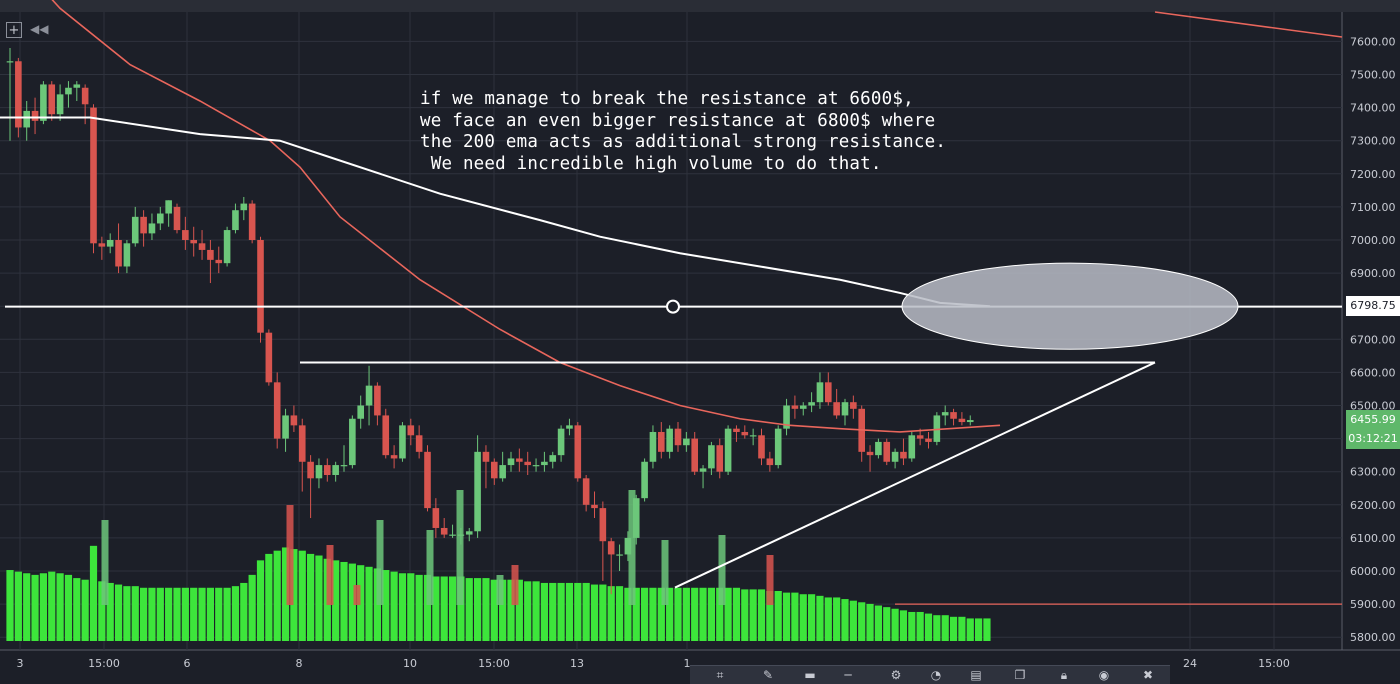 The image size is (1400, 684). Describe the element at coordinates (1373, 339) in the screenshot. I see `y-tick-label: 6700.00` at that location.